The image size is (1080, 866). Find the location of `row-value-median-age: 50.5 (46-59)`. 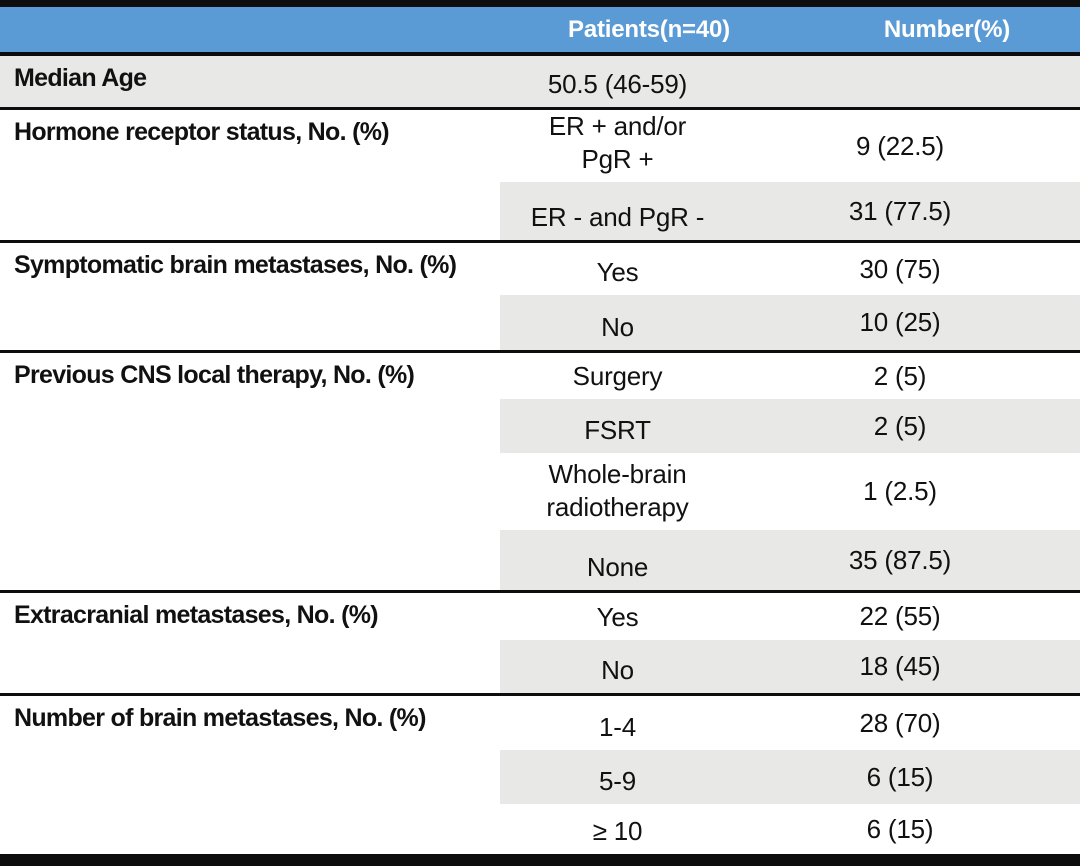

row-value-median-age: 50.5 (46-59) is located at coordinates (637, 81).